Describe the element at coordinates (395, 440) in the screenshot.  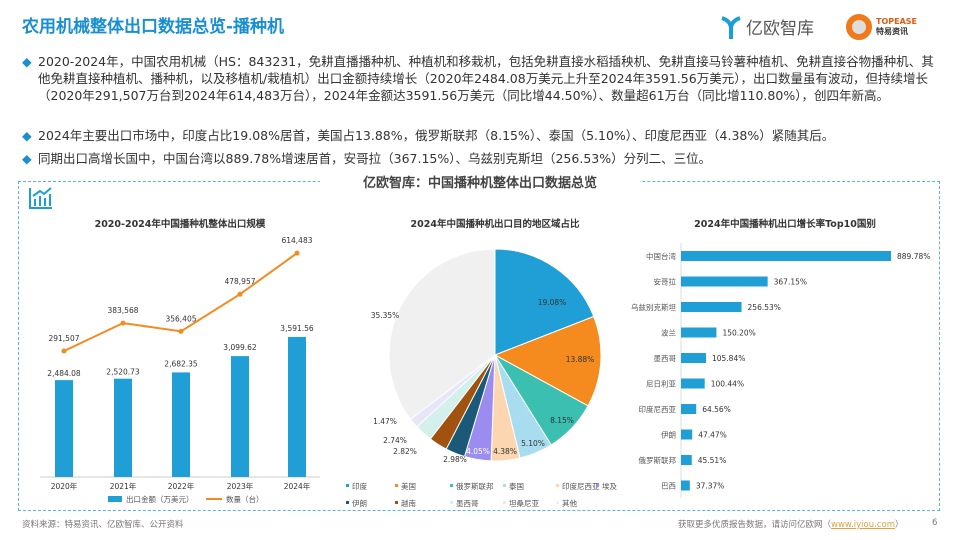
I see `pie-label: 2.74%` at that location.